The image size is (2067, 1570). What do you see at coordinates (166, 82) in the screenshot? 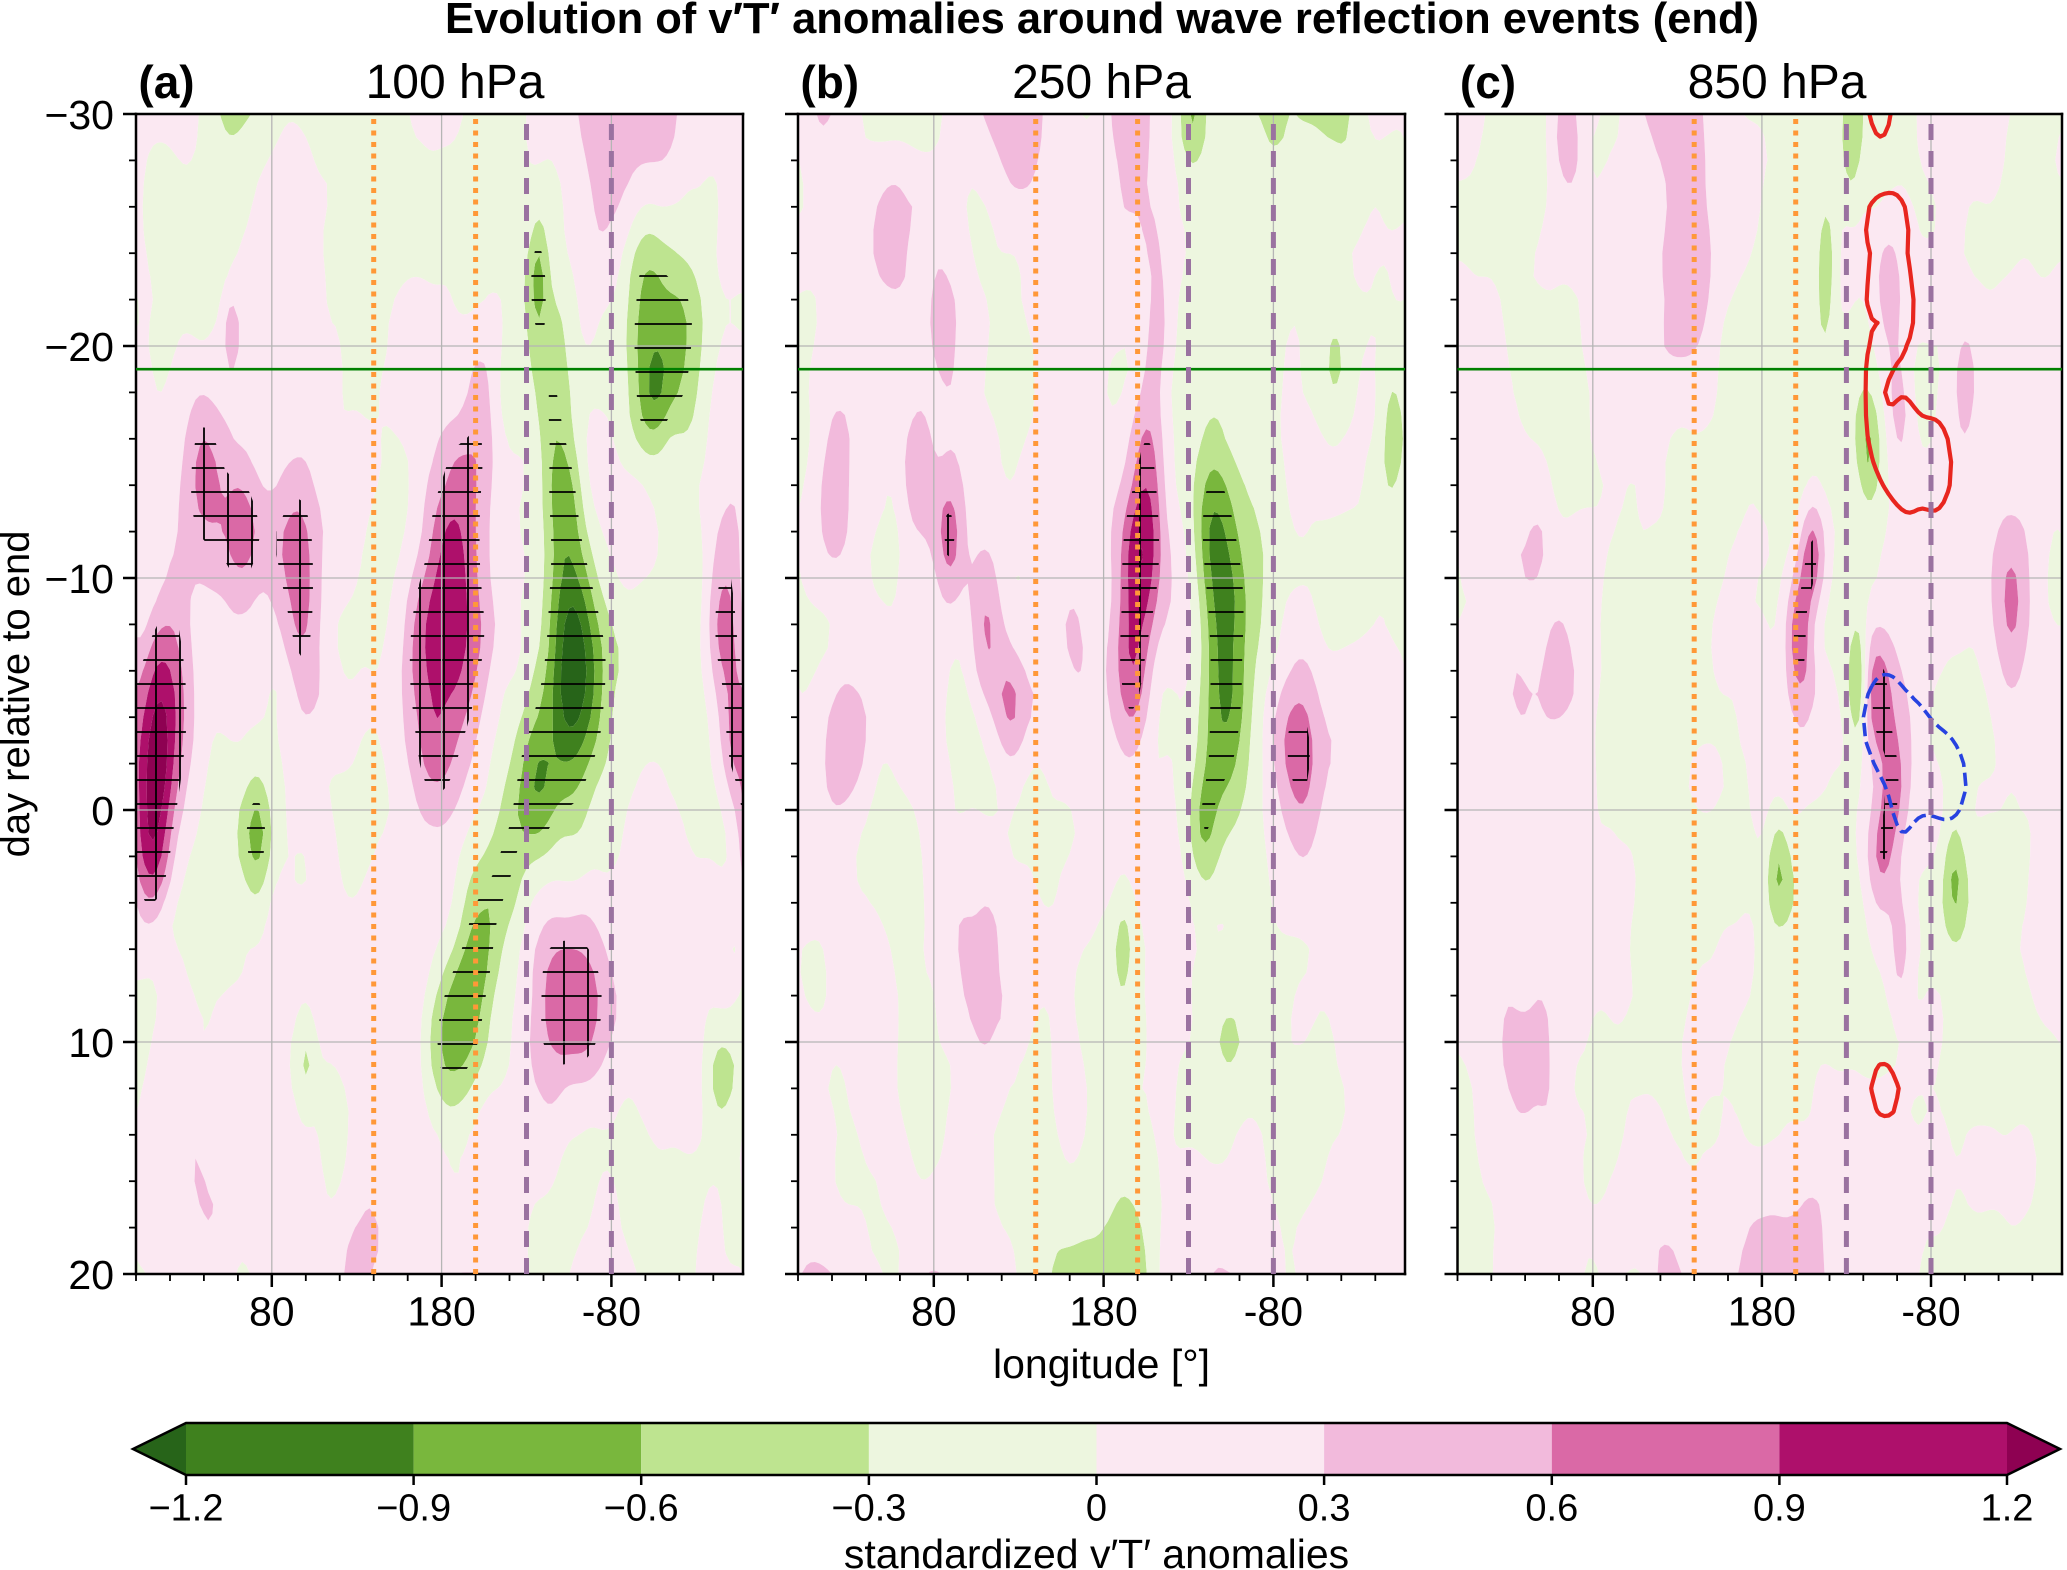
I see `svg-text: (a)` at bounding box center [166, 82].